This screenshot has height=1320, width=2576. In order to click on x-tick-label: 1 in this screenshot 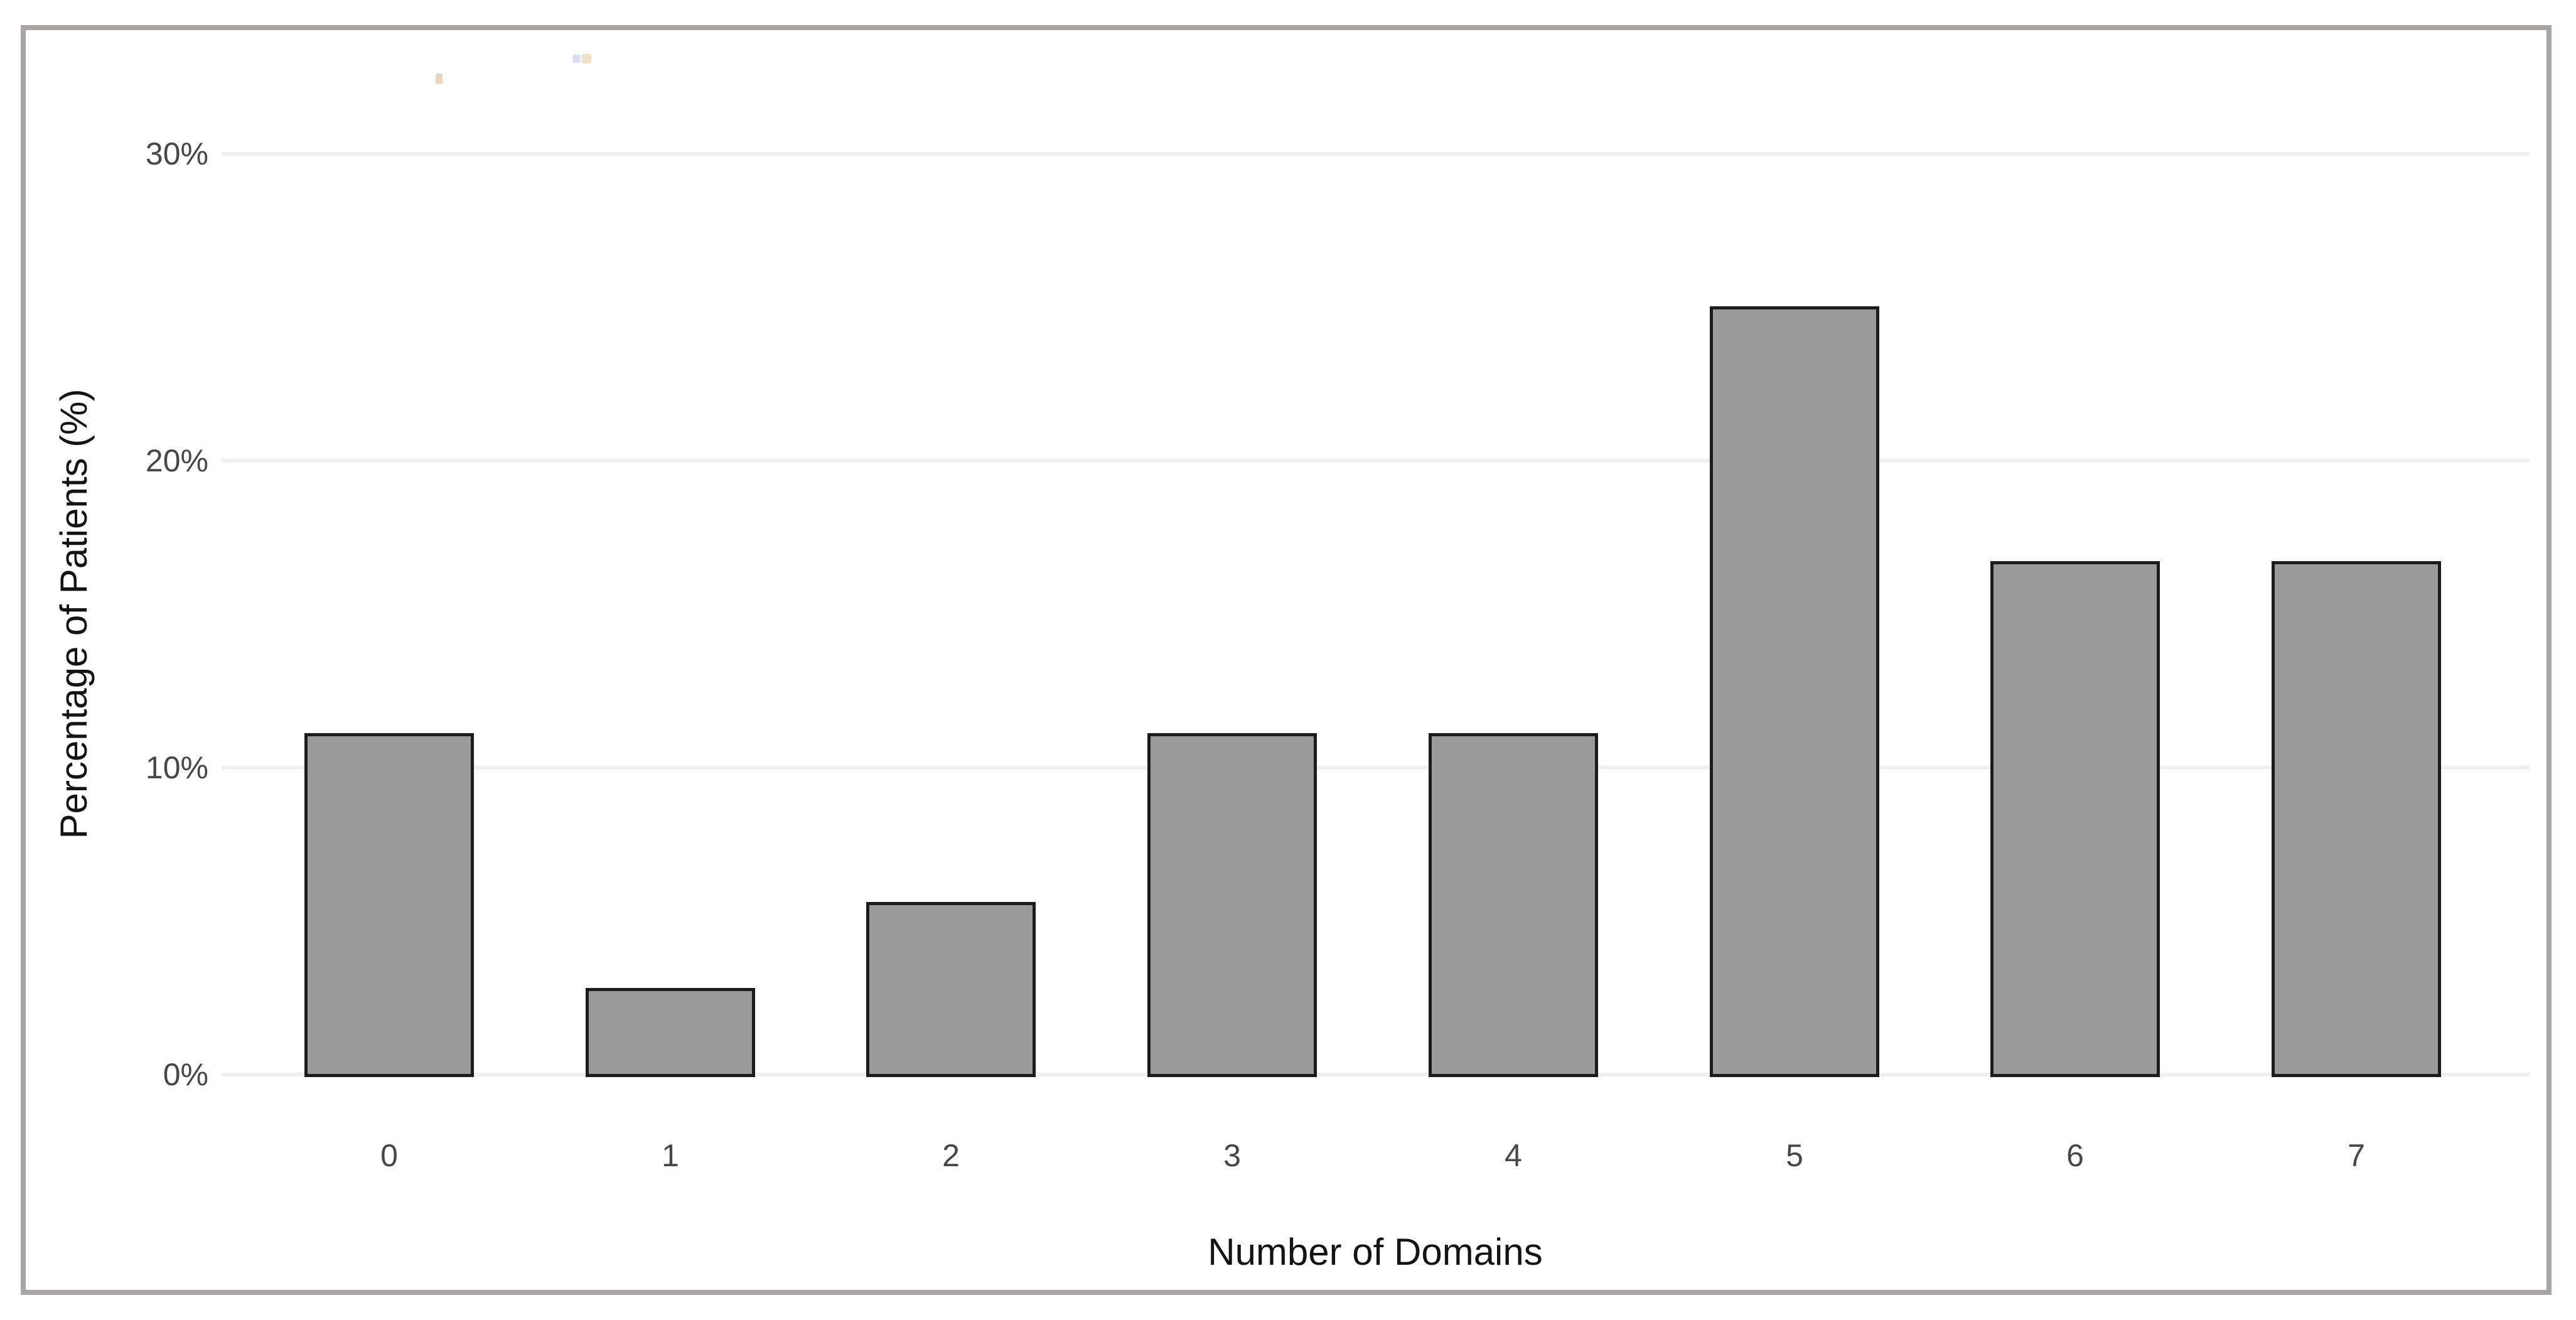, I will do `click(670, 1155)`.